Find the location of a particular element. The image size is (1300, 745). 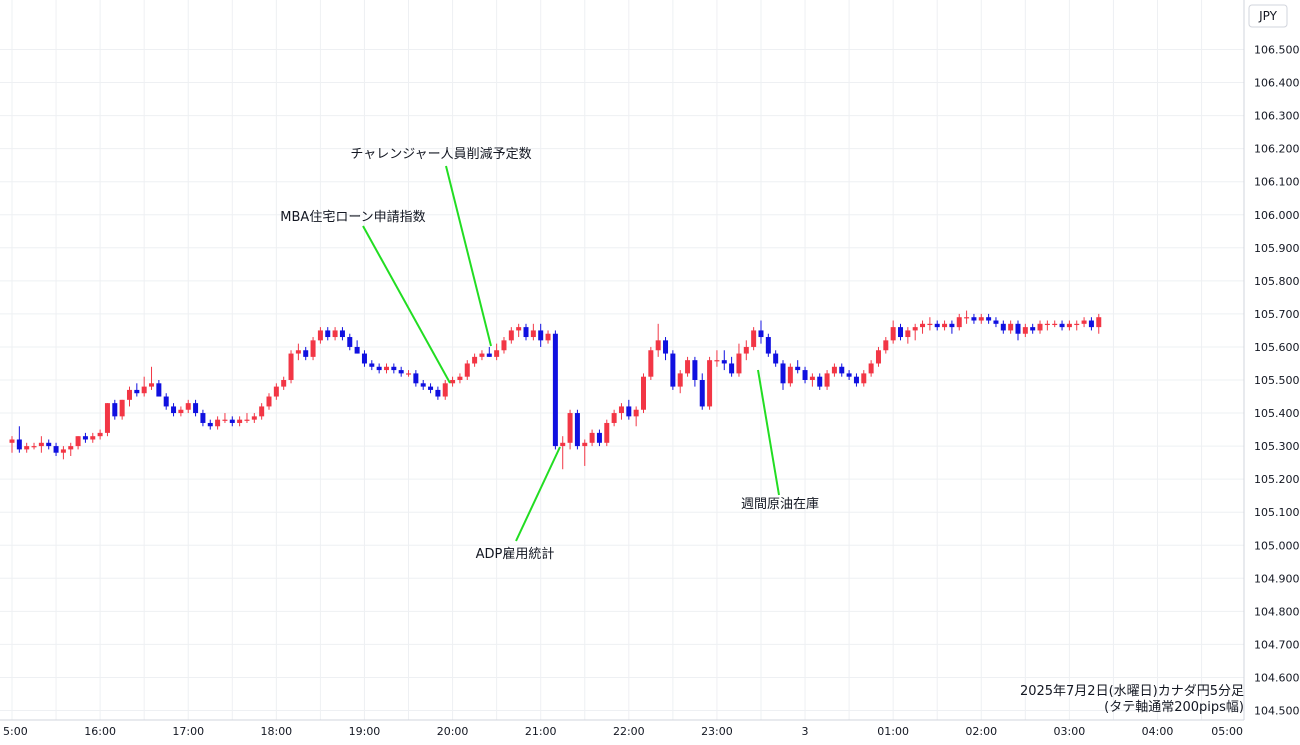

currency-box is located at coordinates (1268, 16).